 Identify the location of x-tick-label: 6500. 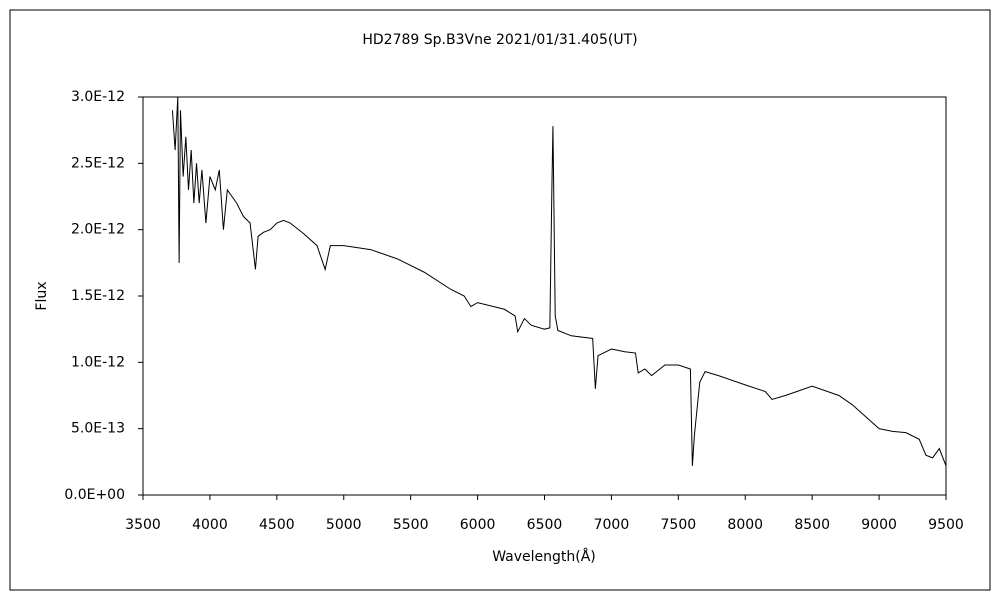
(545, 525).